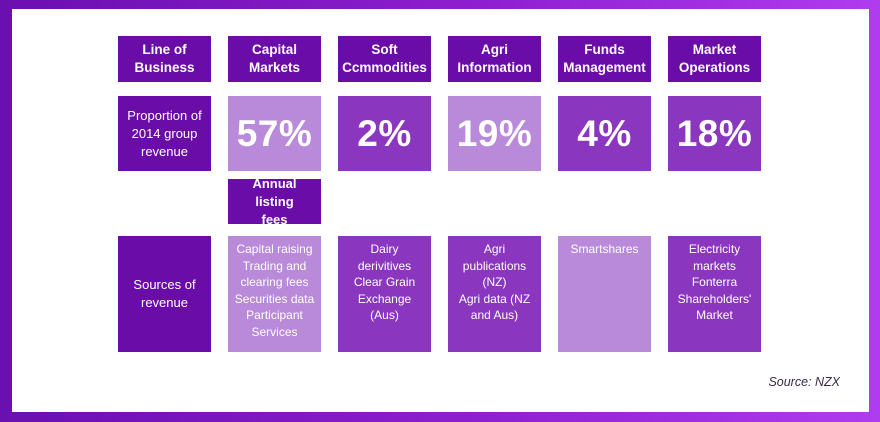 The image size is (880, 422). Describe the element at coordinates (274, 201) in the screenshot. I see `annual-listing-fees: Annual listing fees` at that location.